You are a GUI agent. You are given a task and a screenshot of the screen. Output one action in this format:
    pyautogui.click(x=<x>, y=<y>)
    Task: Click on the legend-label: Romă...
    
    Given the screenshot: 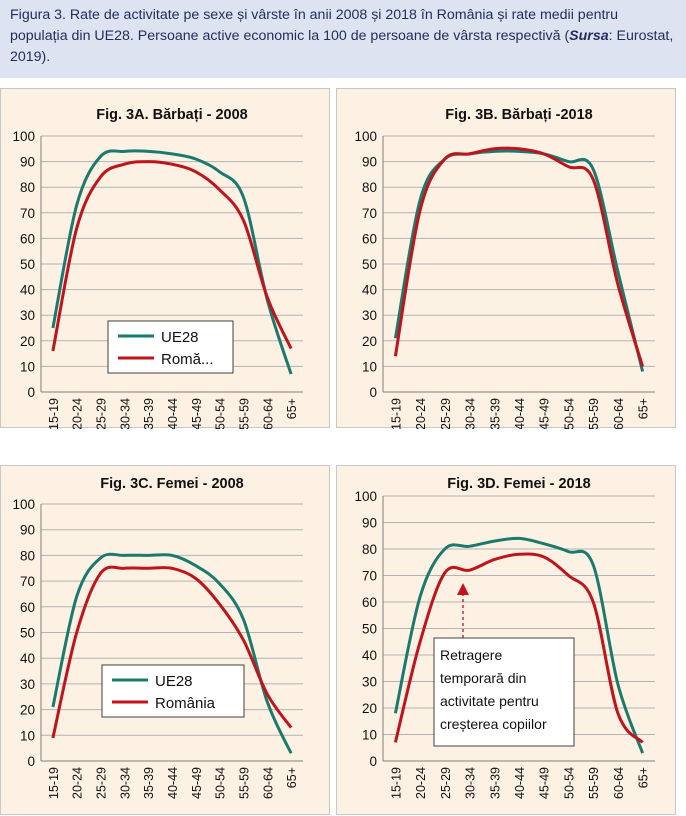 What is the action you would take?
    pyautogui.click(x=187, y=359)
    